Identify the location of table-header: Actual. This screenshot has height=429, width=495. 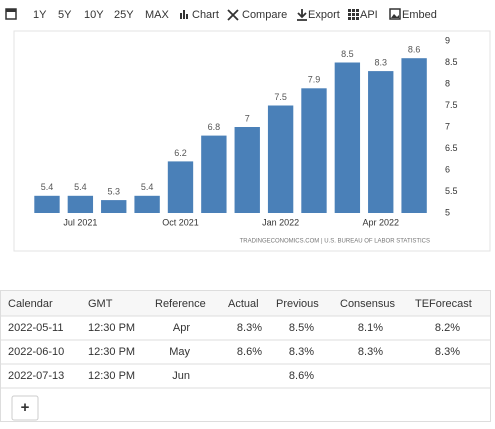
(243, 304).